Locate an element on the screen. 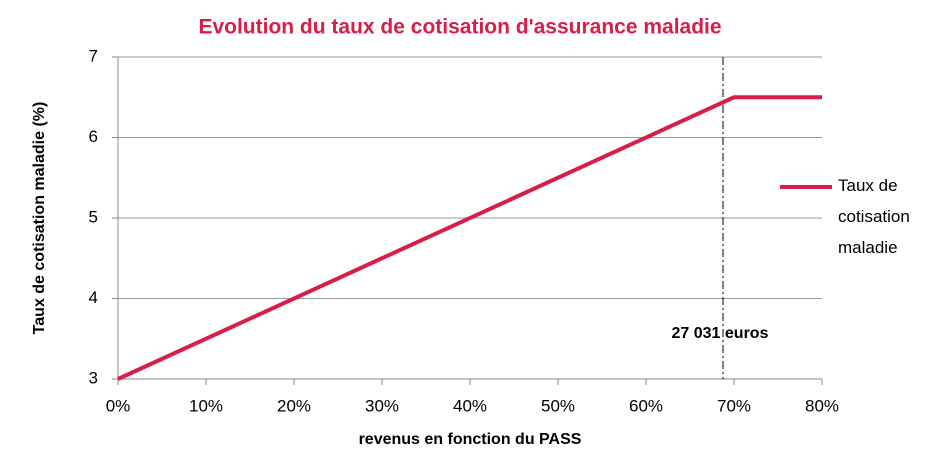 The height and width of the screenshot is (456, 948). x-tick-label: 60% is located at coordinates (646, 405).